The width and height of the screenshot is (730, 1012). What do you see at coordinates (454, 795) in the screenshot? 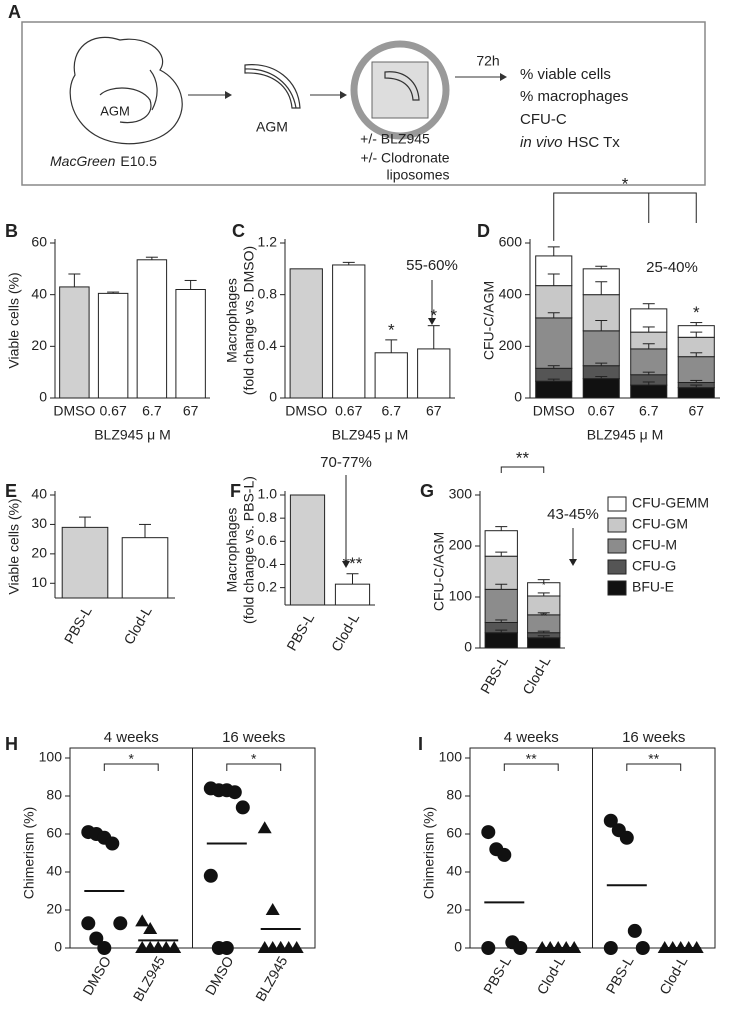
I see `y-tick-label: 80` at bounding box center [454, 795].